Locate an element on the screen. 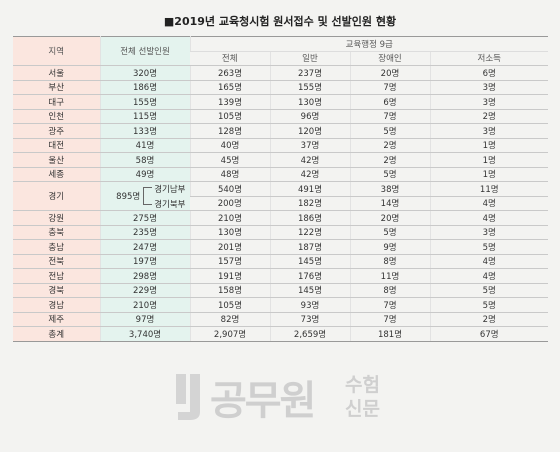  cell: 201명 is located at coordinates (229, 247).